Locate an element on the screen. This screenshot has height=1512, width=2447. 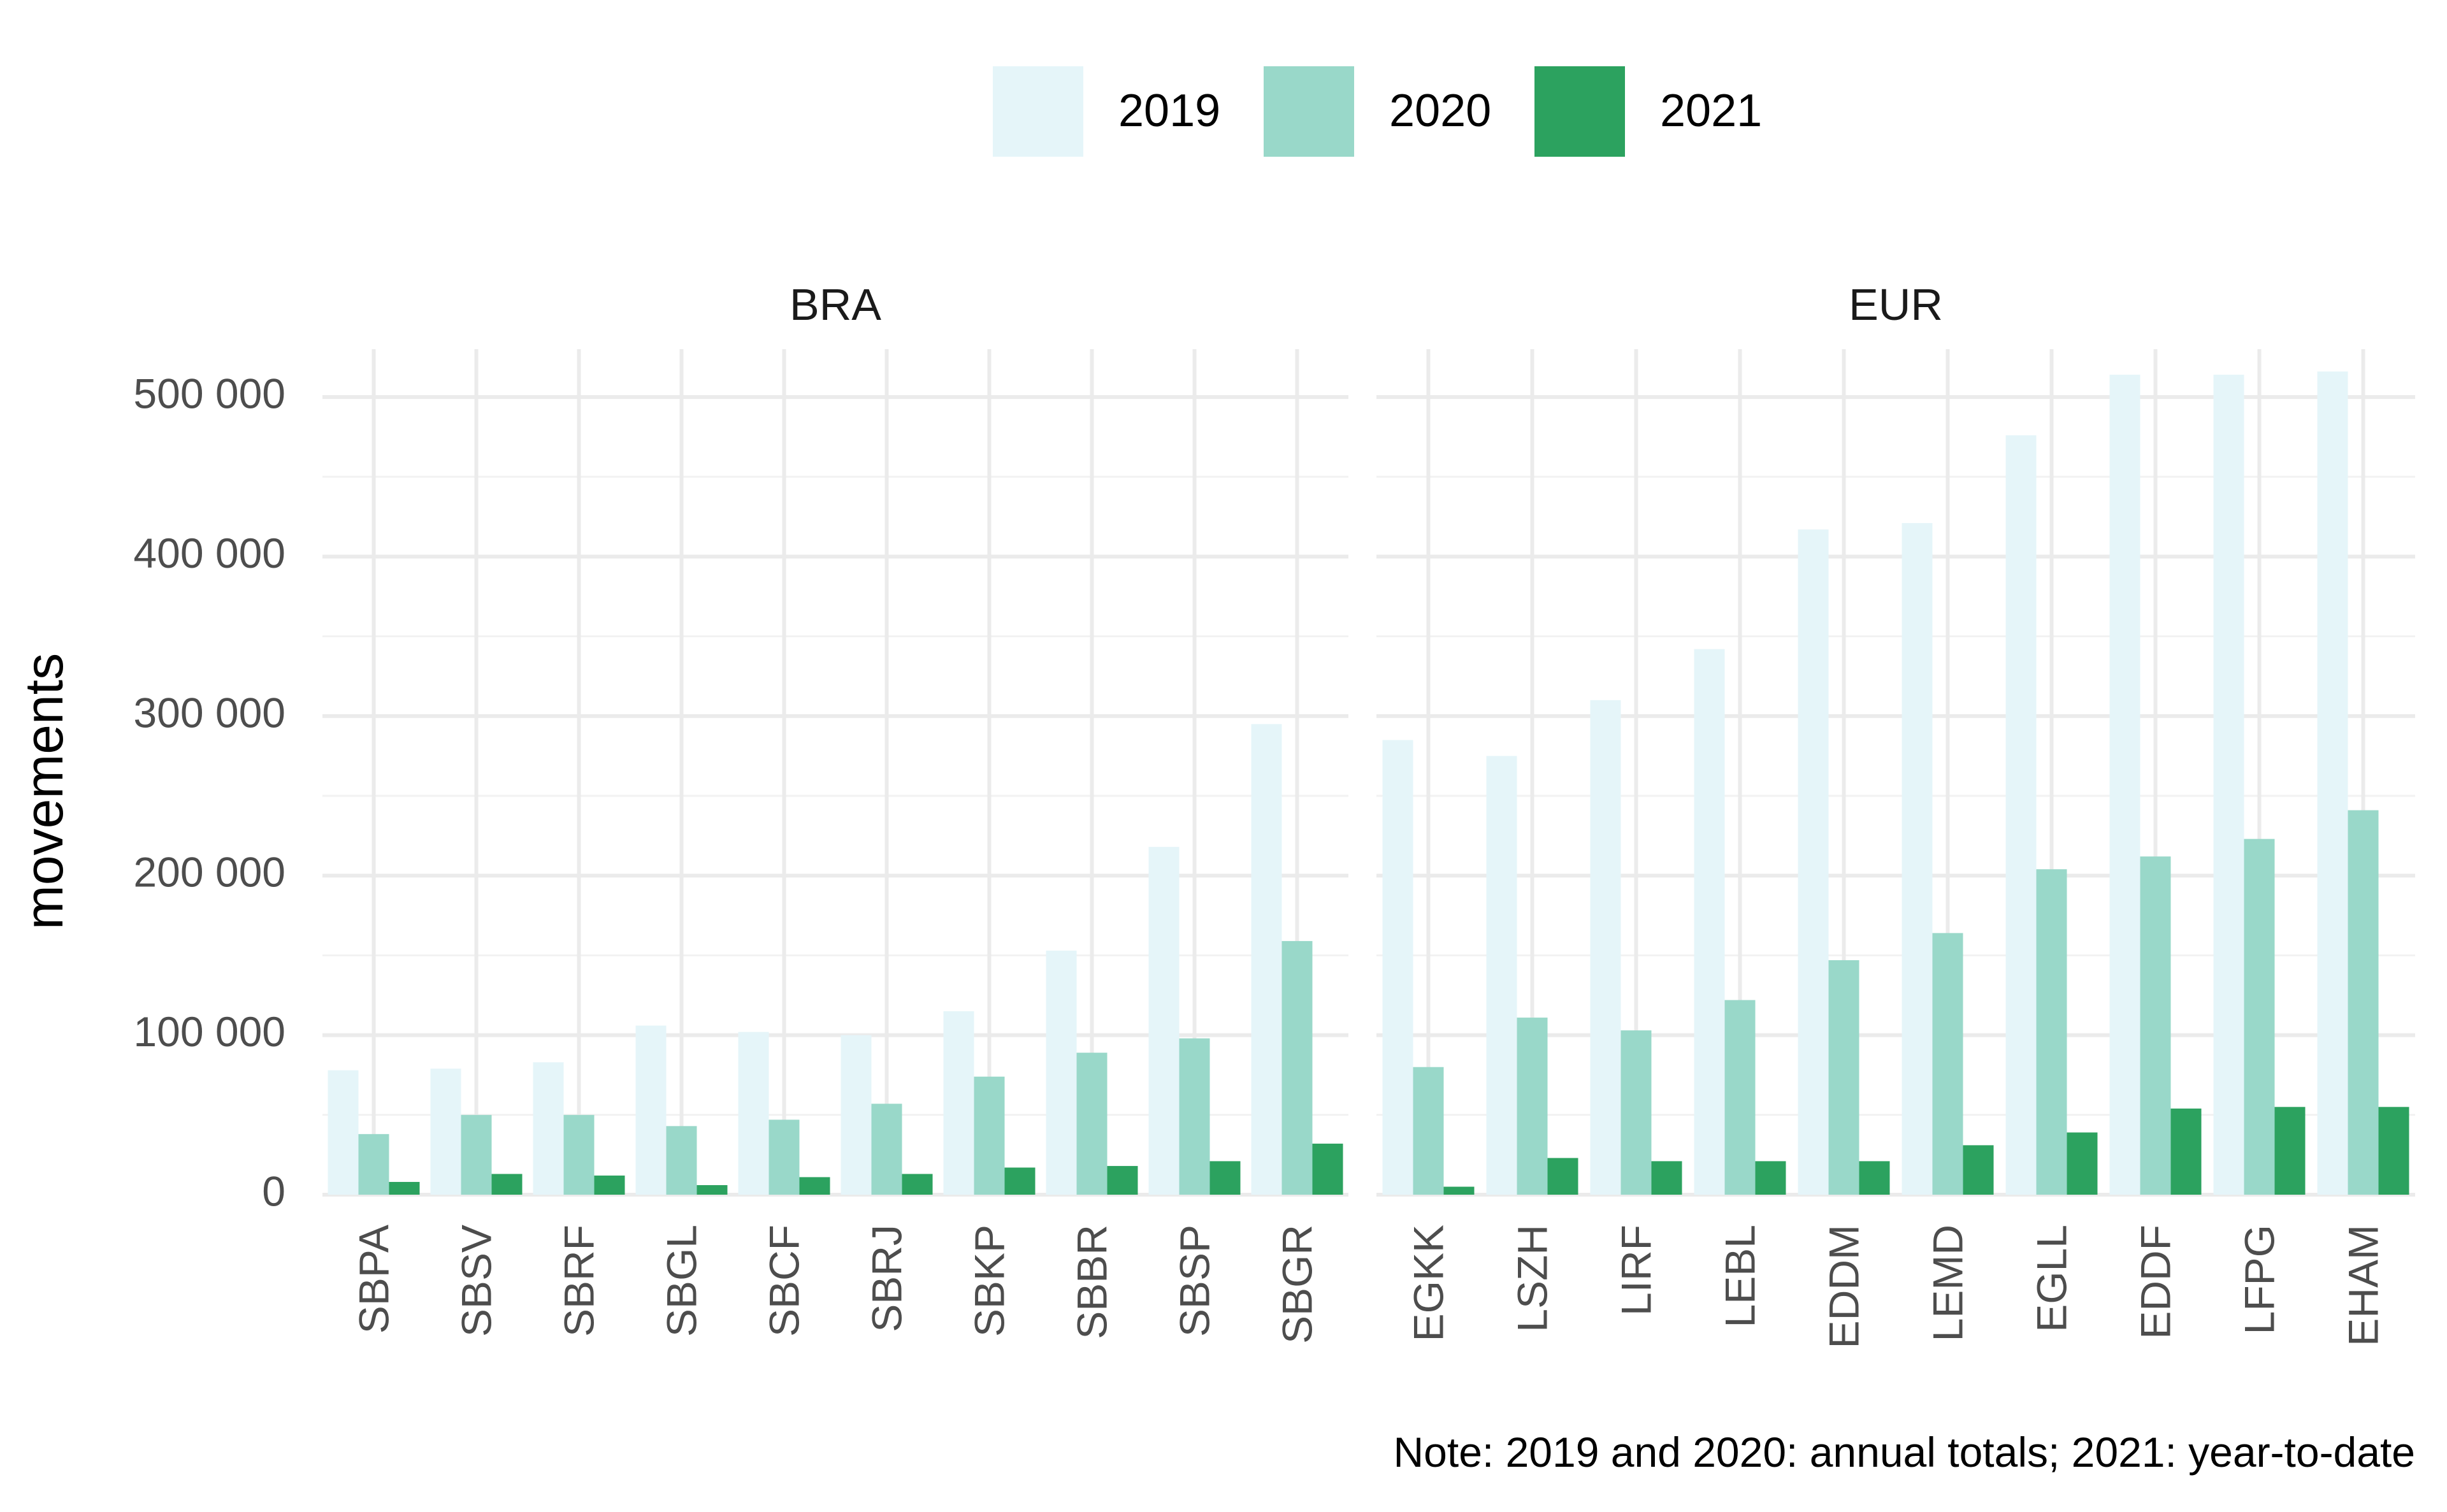
bar-sbrj-2021 is located at coordinates (917, 1184).